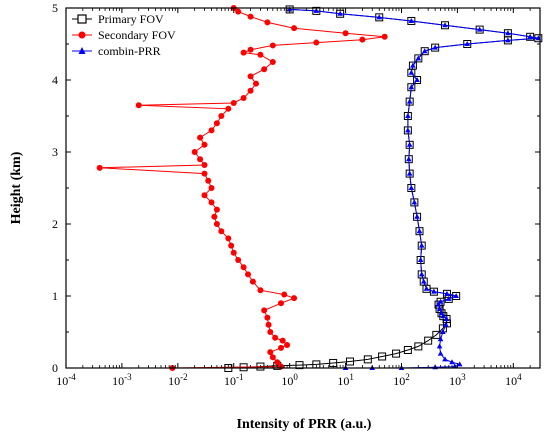  Describe the element at coordinates (178, 380) in the screenshot. I see `x-tick-label: 10⁻²` at that location.